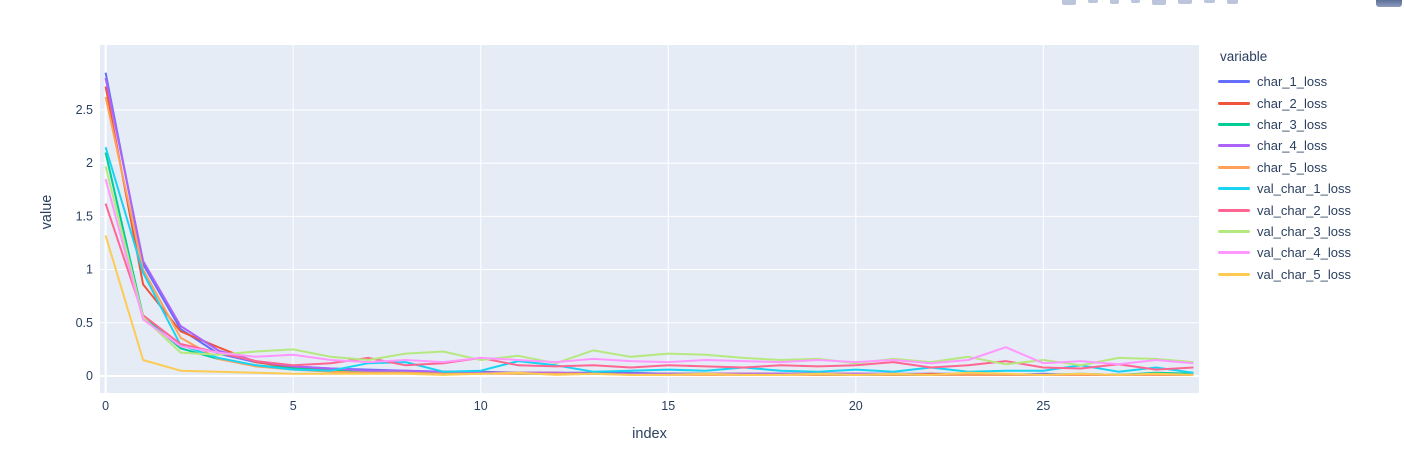 Image resolution: width=1404 pixels, height=473 pixels. Describe the element at coordinates (84, 216) in the screenshot. I see `y-tick-label: 1.5` at that location.